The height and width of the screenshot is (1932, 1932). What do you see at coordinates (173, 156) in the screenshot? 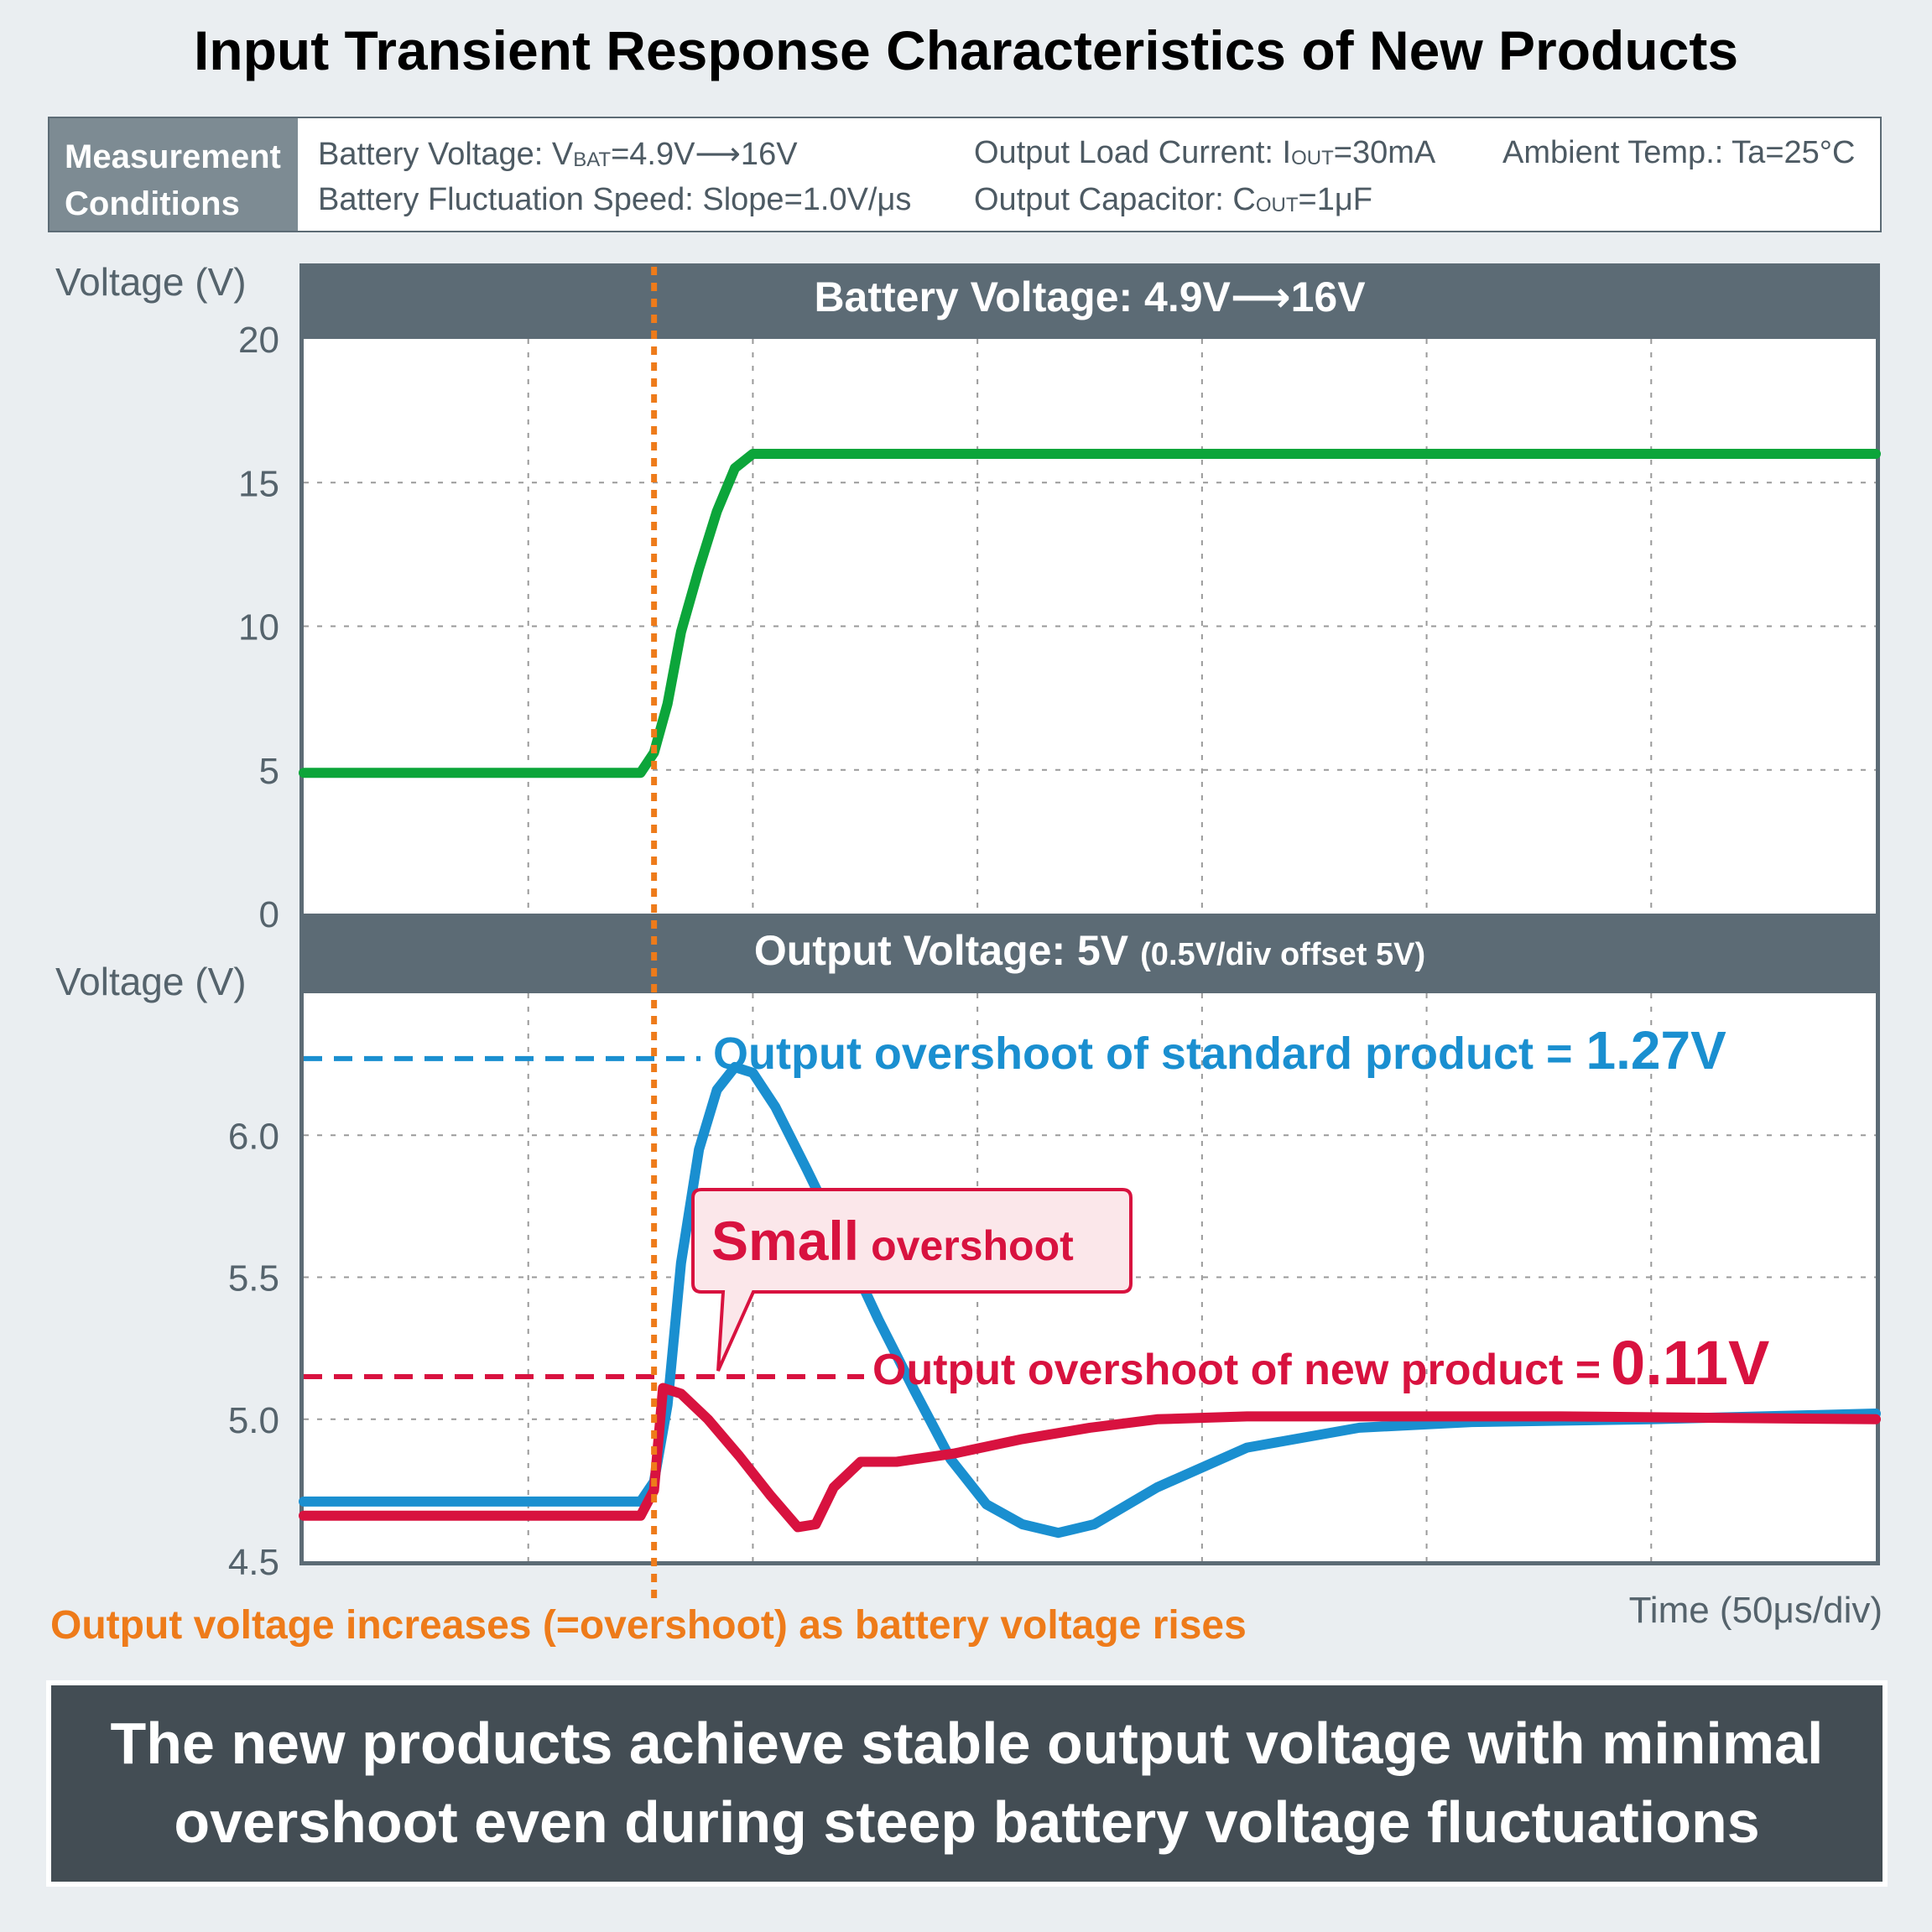
I see `conditions-header-line1: Measurement` at bounding box center [173, 156].